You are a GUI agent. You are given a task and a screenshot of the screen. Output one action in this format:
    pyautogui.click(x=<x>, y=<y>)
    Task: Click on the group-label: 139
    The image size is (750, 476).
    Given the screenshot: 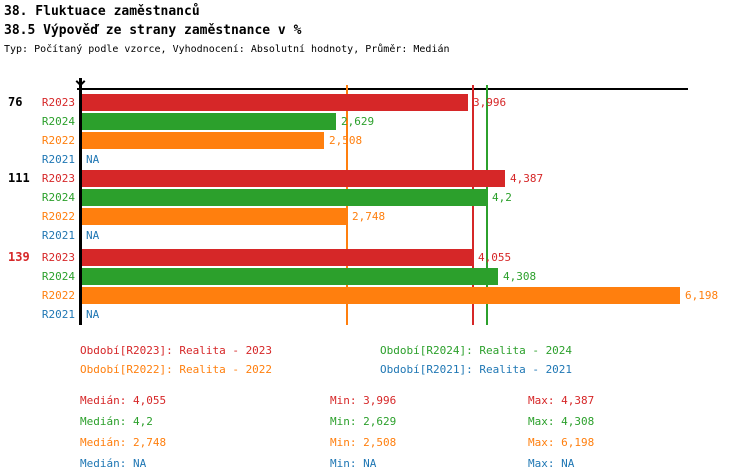 What is the action you would take?
    pyautogui.click(x=19, y=257)
    